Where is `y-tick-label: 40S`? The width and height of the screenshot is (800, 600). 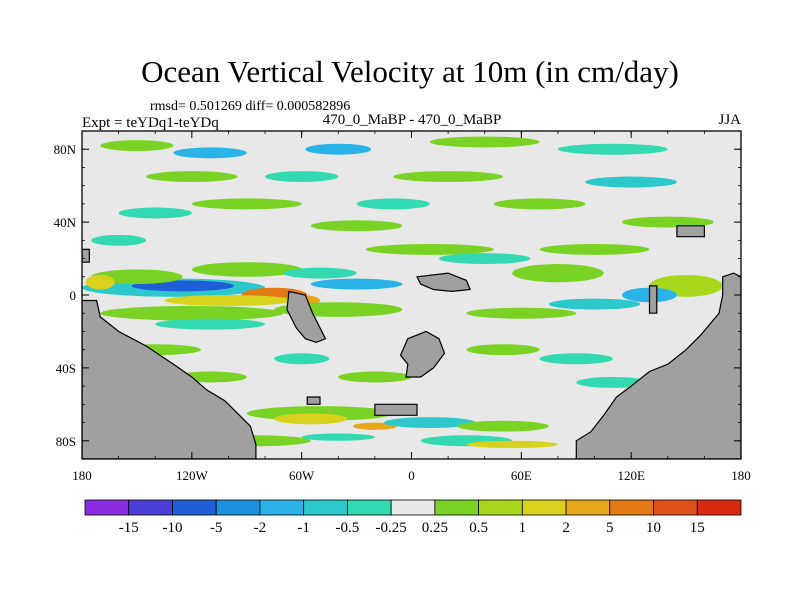
y-tick-label: 40S is located at coordinates (66, 368).